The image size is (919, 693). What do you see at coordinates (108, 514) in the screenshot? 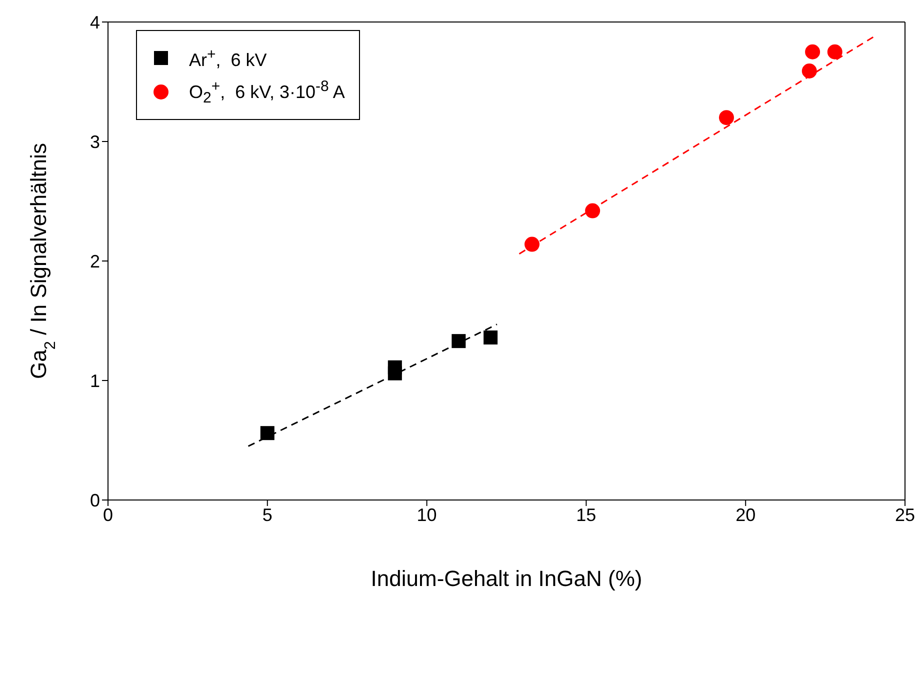
I see `x-tick-label: 0` at bounding box center [108, 514].